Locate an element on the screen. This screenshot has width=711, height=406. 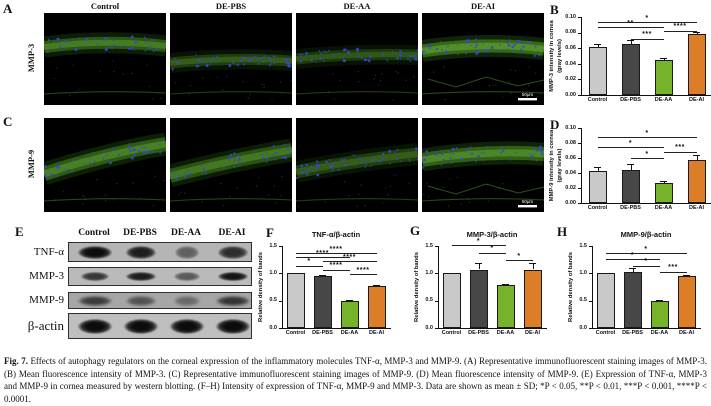
panel-d-label: D is located at coordinates (555, 124).